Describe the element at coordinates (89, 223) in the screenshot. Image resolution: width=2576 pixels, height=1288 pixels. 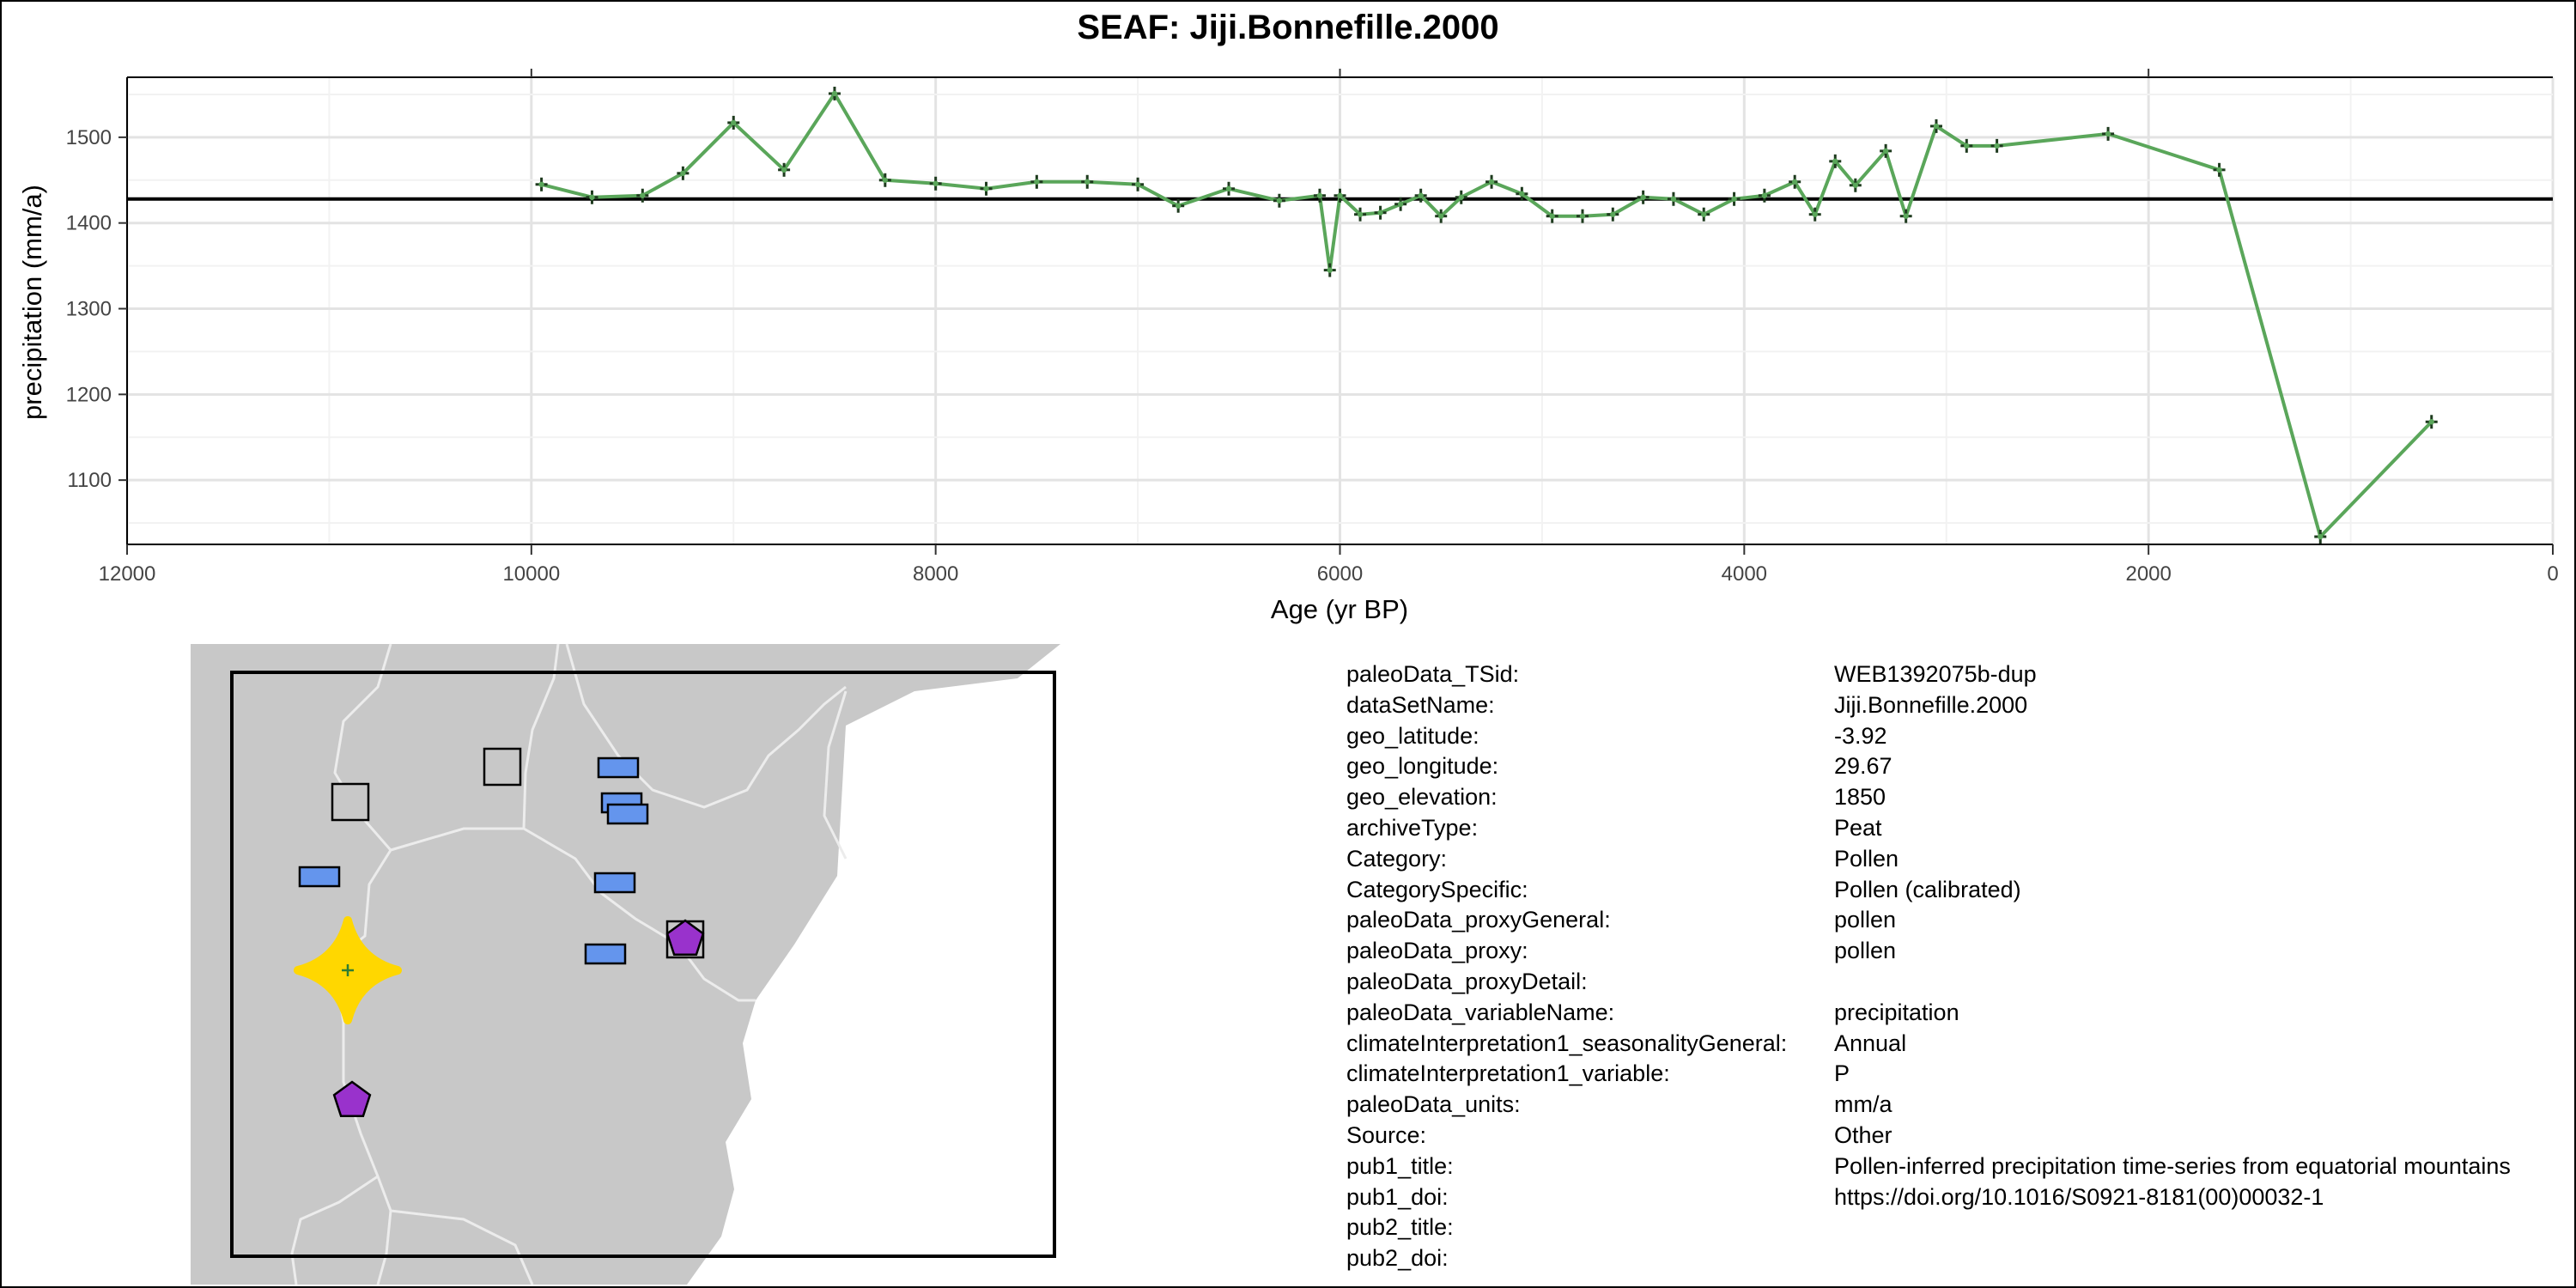
I see `y-tick-label: 1400` at that location.